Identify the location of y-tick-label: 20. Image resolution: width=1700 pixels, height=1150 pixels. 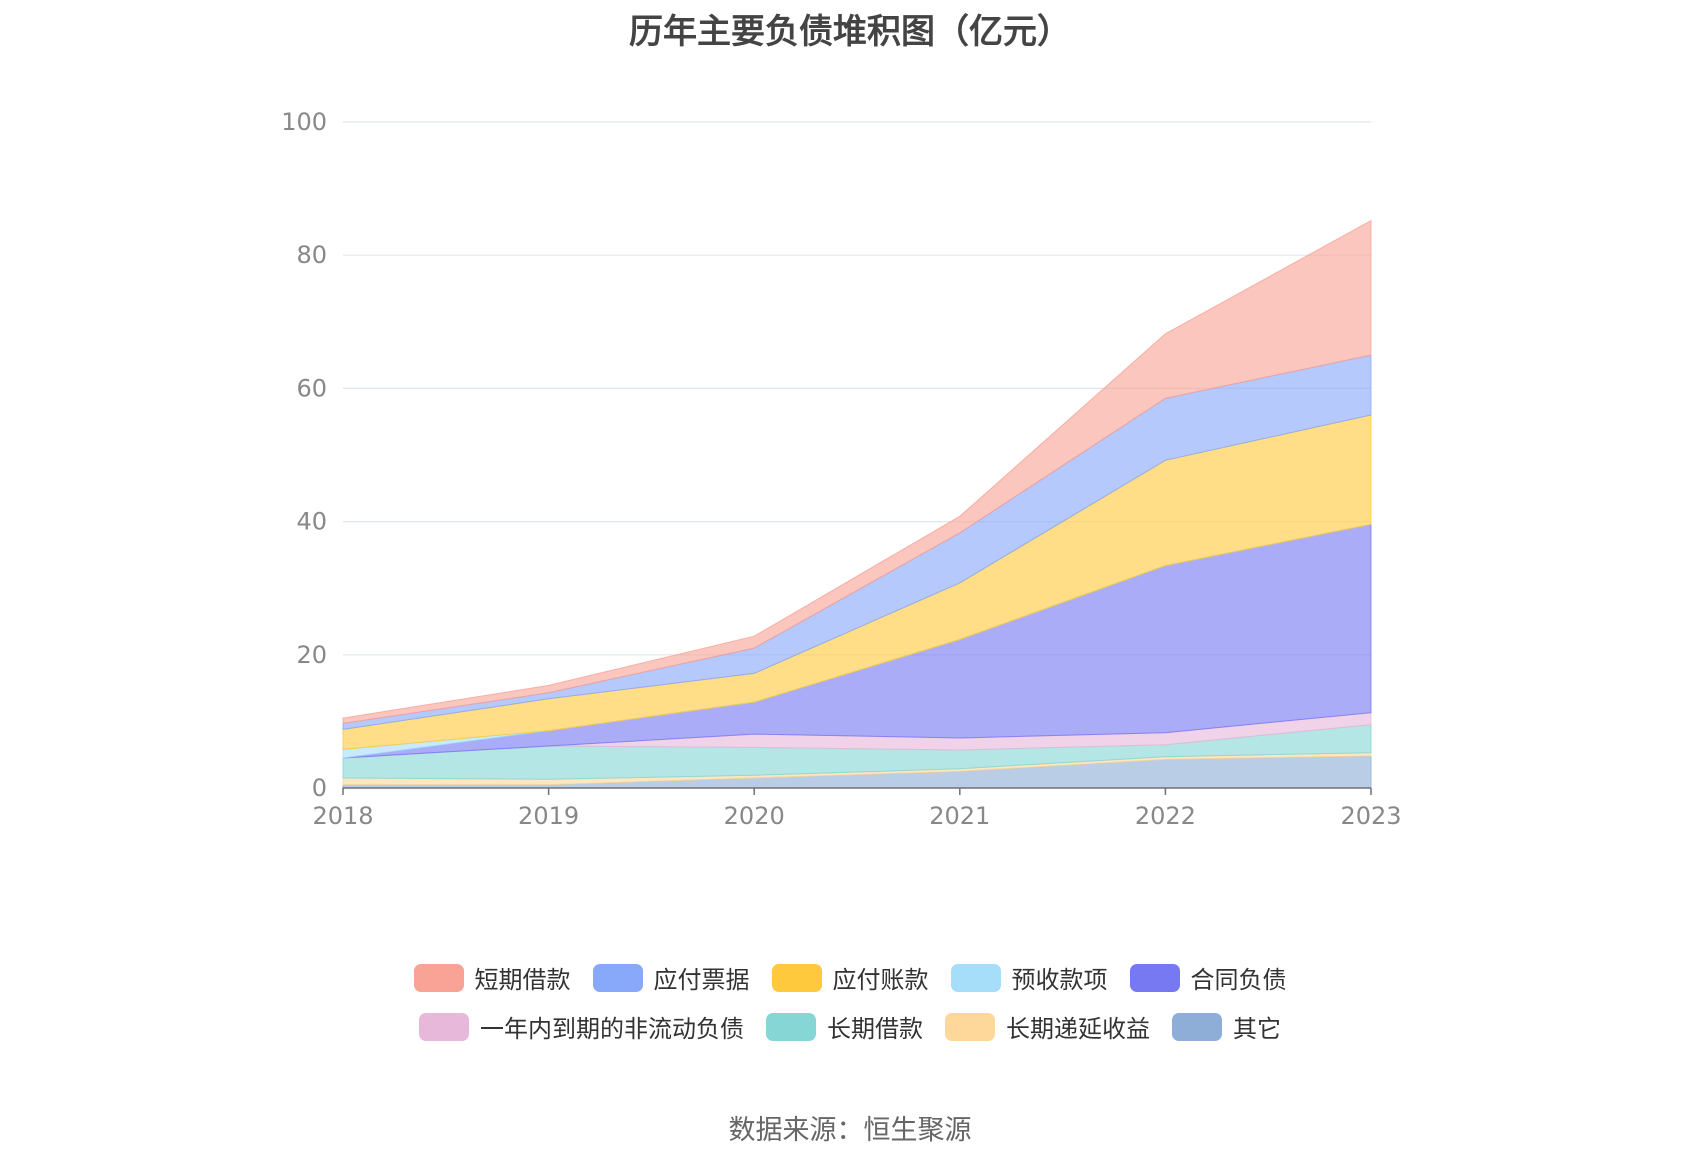
(311, 655).